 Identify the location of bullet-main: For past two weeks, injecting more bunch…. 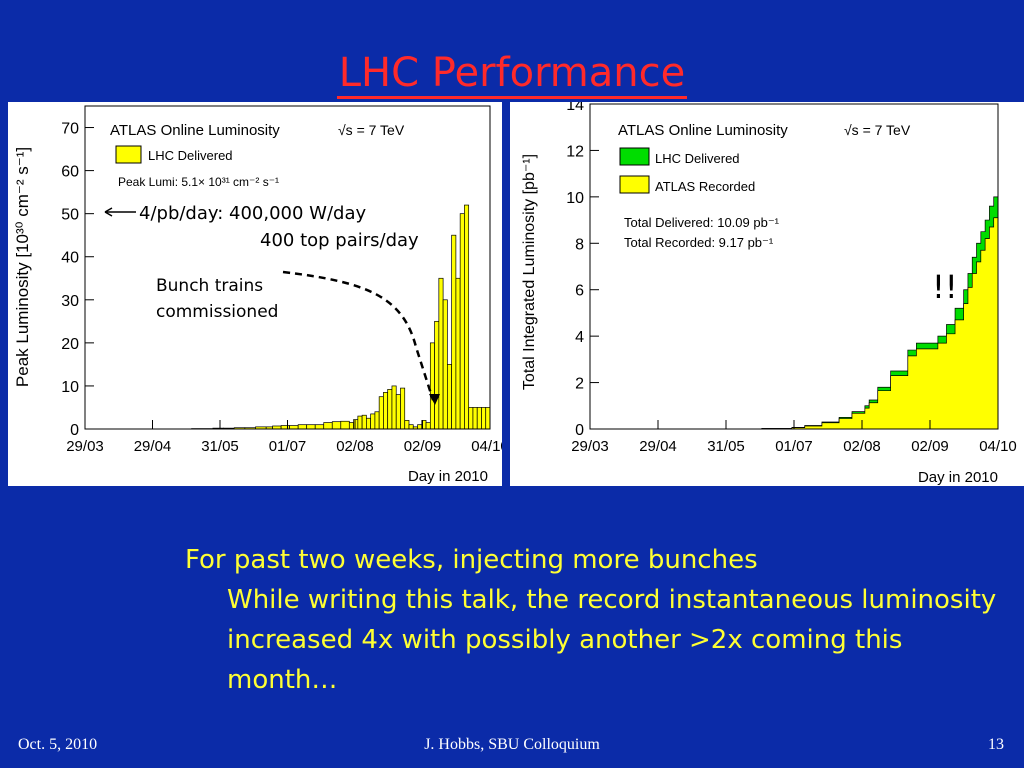
(471, 560).